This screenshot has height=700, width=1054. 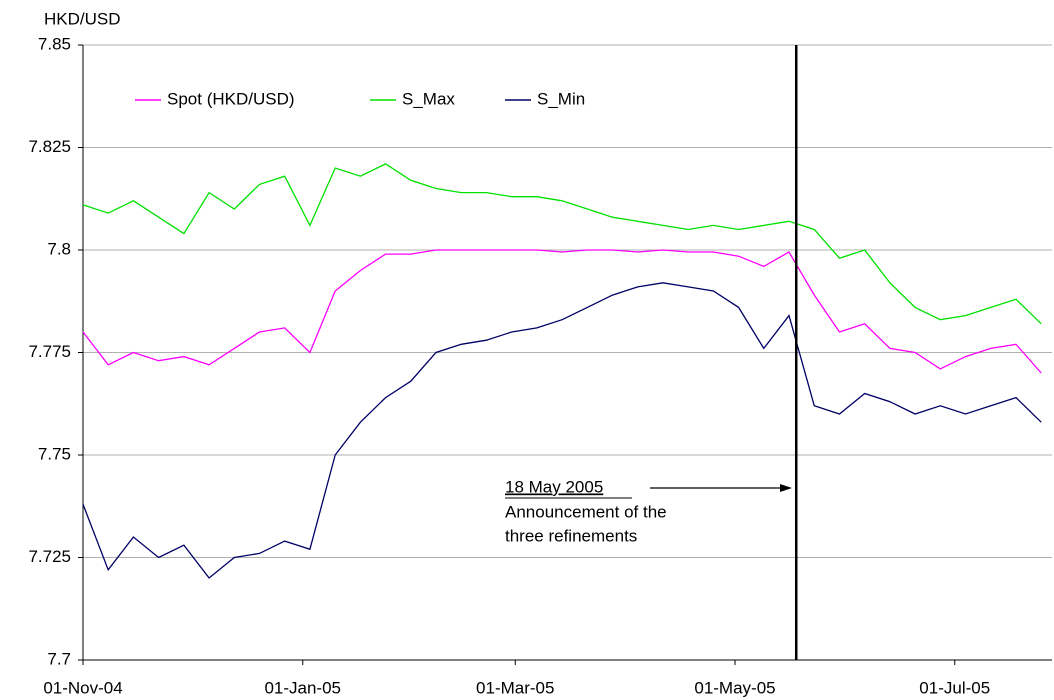 I want to click on x-tick-label: 01-May-05, so click(x=734, y=687).